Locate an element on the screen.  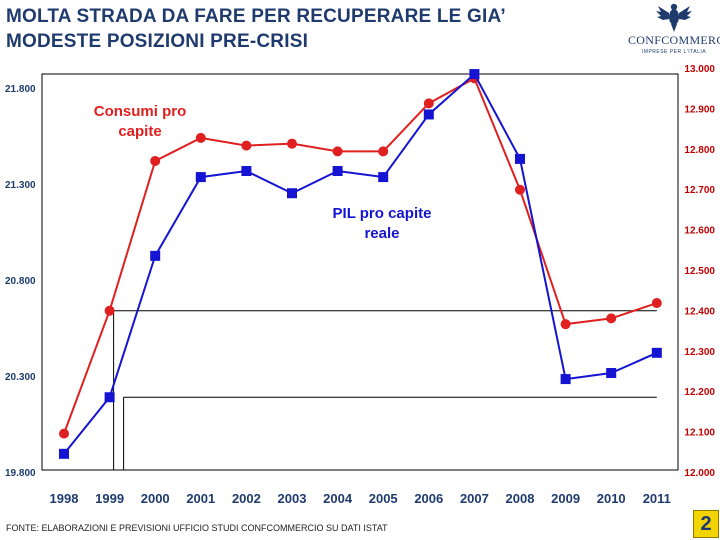
eagle-crest-icon is located at coordinates (674, 17).